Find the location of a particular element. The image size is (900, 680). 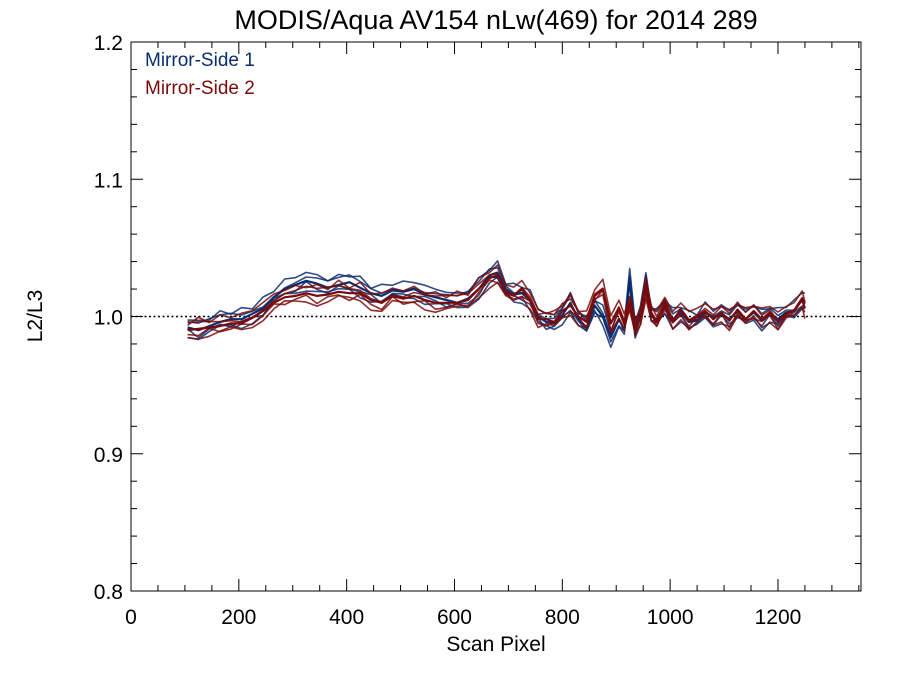

x-tick-label: 1200 is located at coordinates (778, 617).